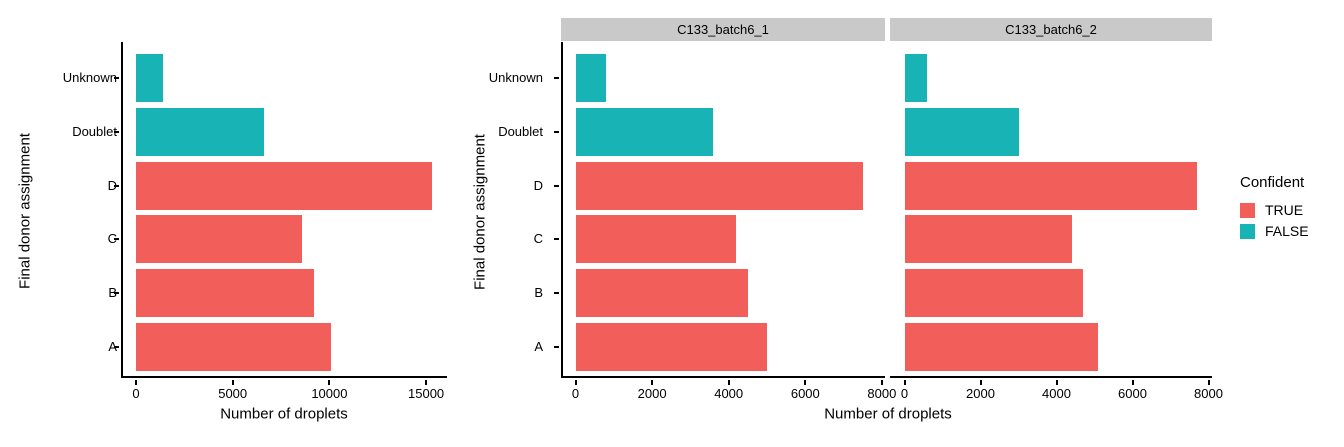 The height and width of the screenshot is (447, 1344). Describe the element at coordinates (150, 78) in the screenshot. I see `bar-unknown-overall` at that location.